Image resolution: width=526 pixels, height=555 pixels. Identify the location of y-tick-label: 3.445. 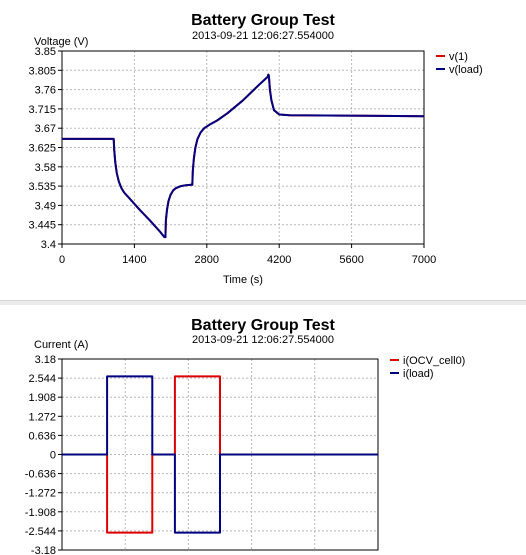
(42, 226).